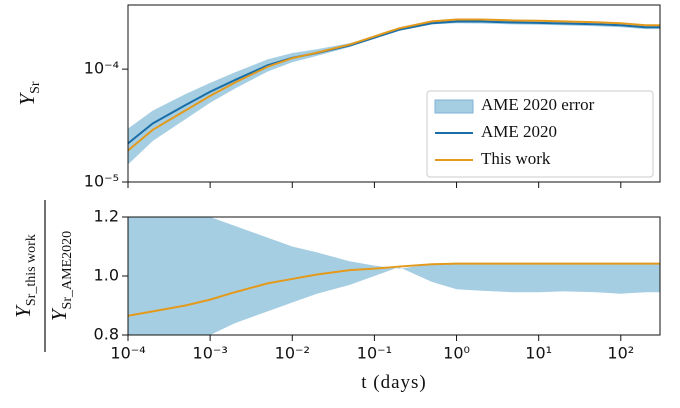  I want to click on legend-swatch, so click(454, 106).